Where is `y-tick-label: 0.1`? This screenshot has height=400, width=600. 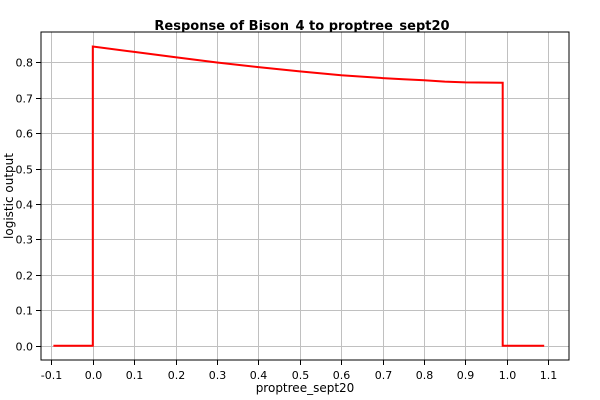
y-tick-label: 0.1 is located at coordinates (25, 311).